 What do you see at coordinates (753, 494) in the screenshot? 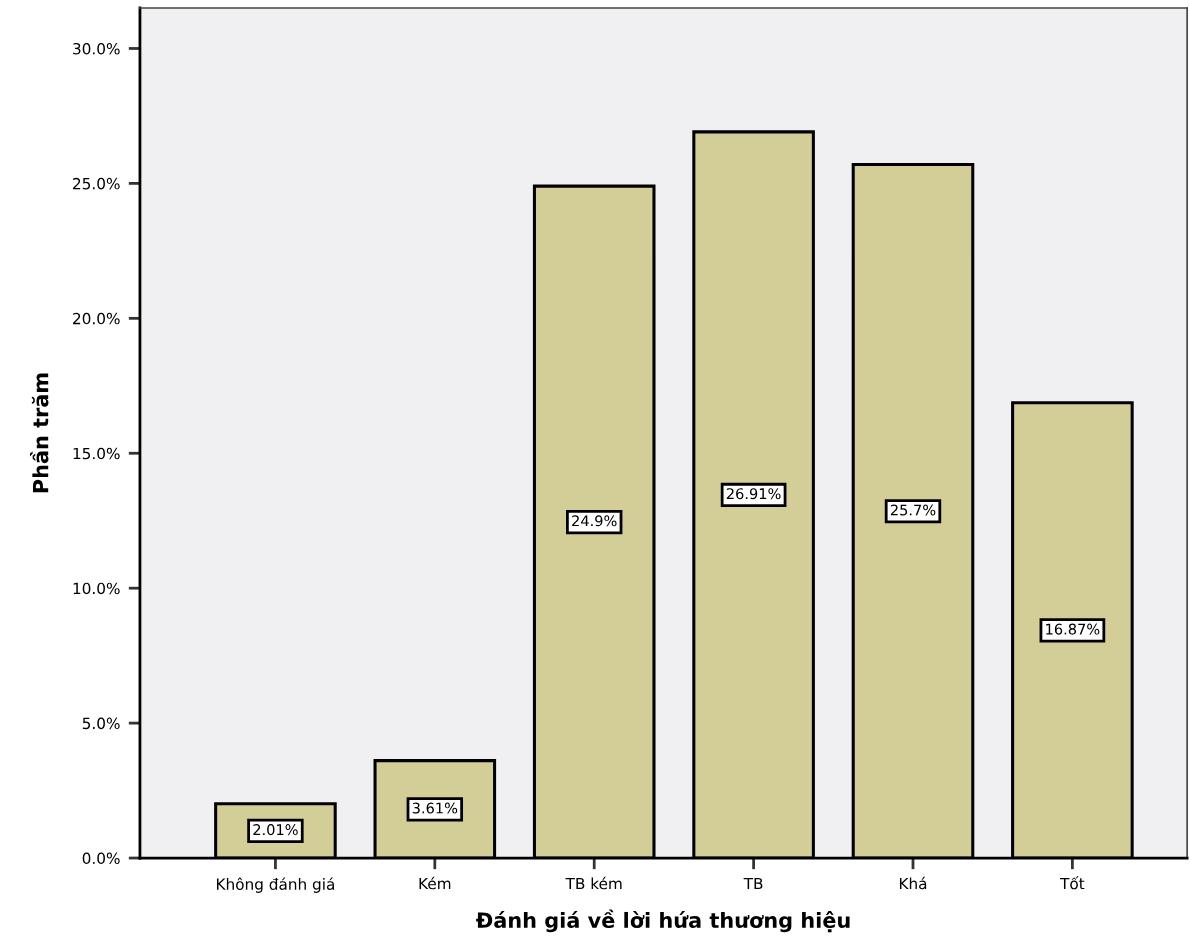
I see `data-label: 26.91%` at bounding box center [753, 494].